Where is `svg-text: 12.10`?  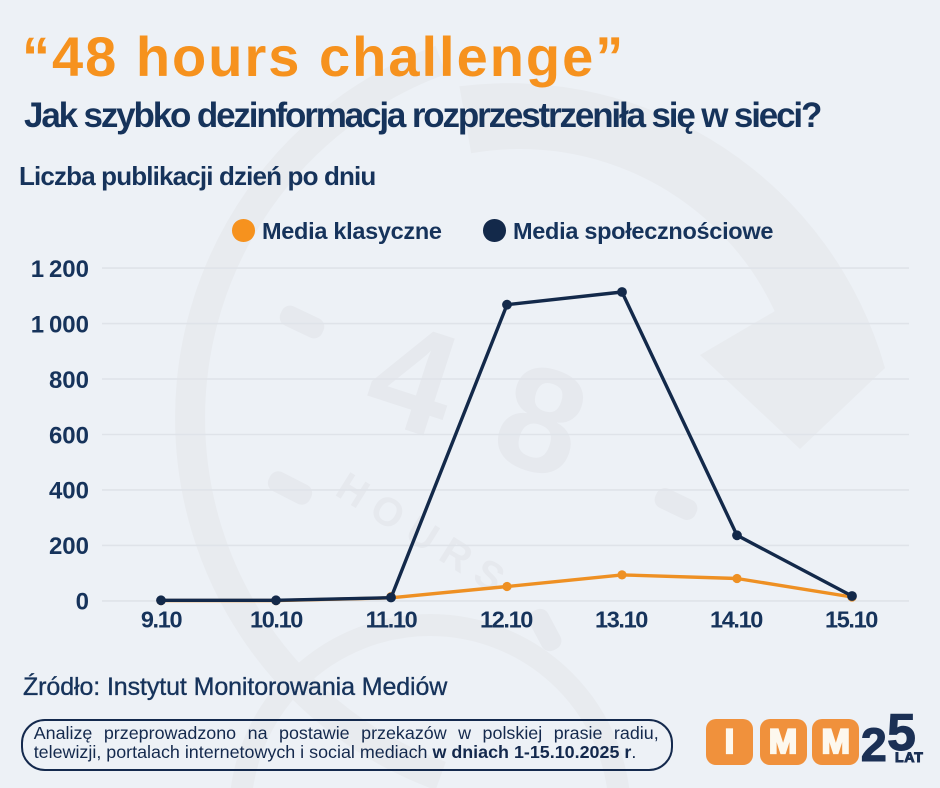 svg-text: 12.10 is located at coordinates (506, 619).